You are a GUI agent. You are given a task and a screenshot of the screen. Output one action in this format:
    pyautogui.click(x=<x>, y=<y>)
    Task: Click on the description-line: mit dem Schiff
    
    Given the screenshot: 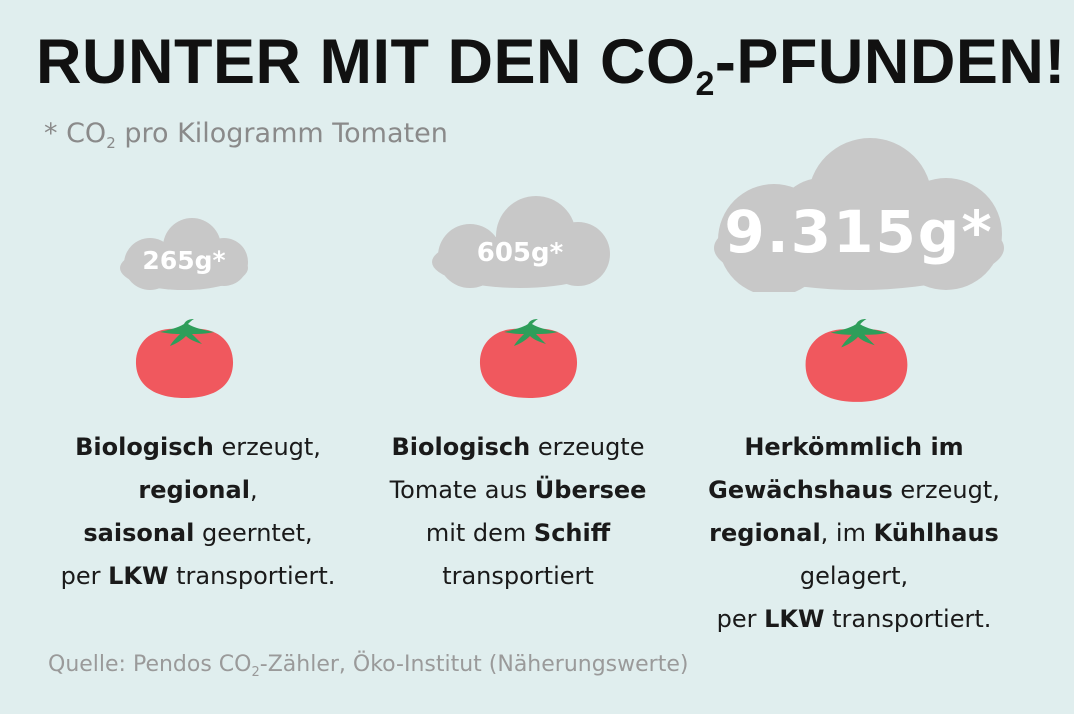 What is the action you would take?
    pyautogui.click(x=518, y=533)
    